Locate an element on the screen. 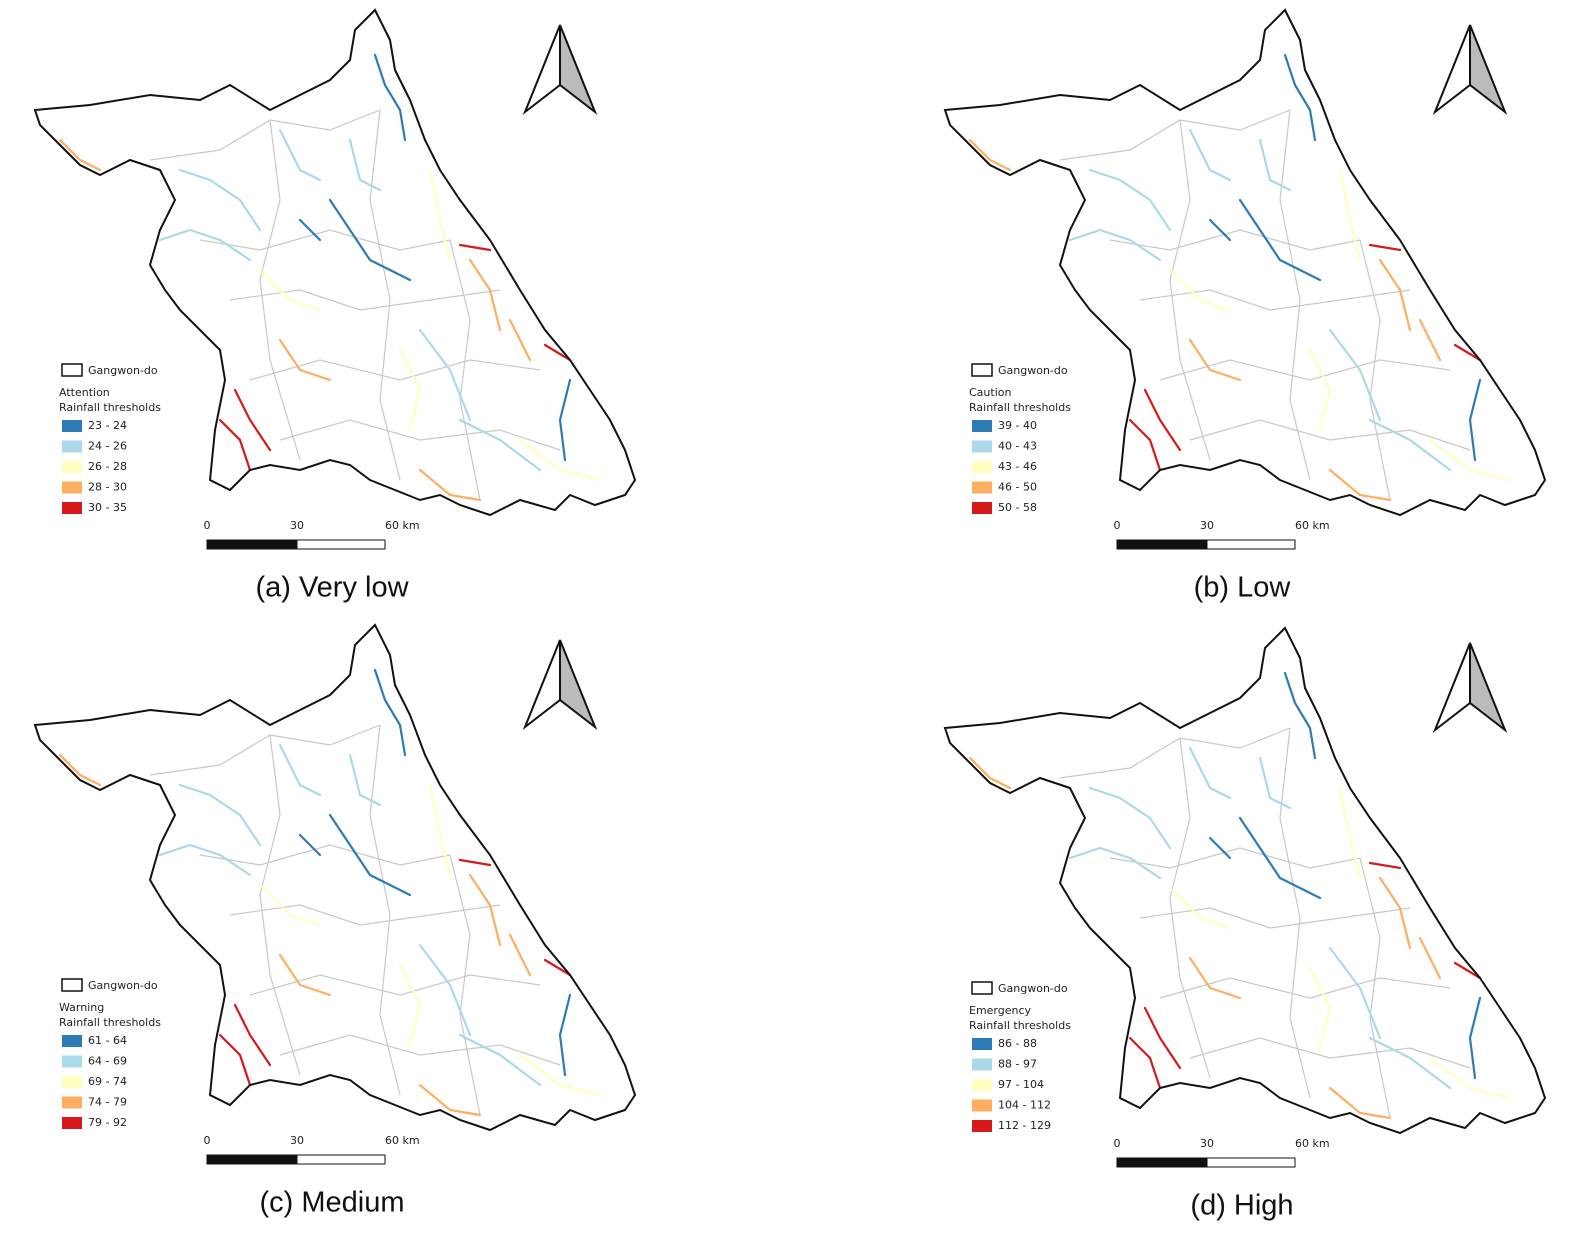 This screenshot has width=1582, height=1234. legend-class-label: 112 - 129 is located at coordinates (1024, 1125).